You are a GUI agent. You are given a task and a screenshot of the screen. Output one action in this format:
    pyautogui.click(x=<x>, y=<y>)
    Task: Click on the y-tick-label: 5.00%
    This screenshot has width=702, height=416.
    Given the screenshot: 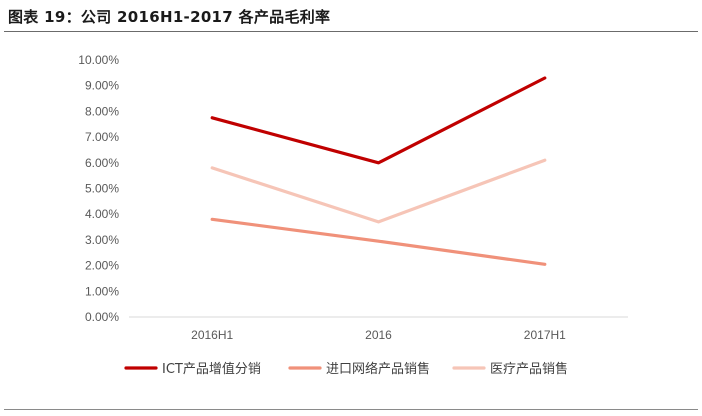 What is the action you would take?
    pyautogui.click(x=102, y=189)
    